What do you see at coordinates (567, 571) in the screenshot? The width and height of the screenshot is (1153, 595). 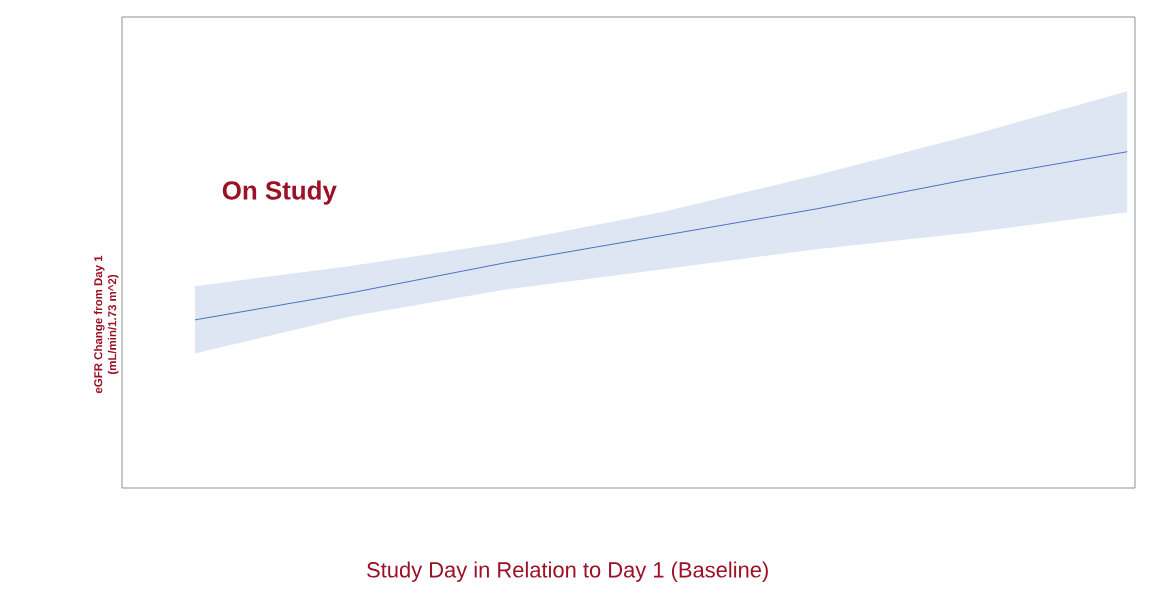 I see `x-axis-title: Study Day in Relation to Day 1 (Baseline)` at bounding box center [567, 571].